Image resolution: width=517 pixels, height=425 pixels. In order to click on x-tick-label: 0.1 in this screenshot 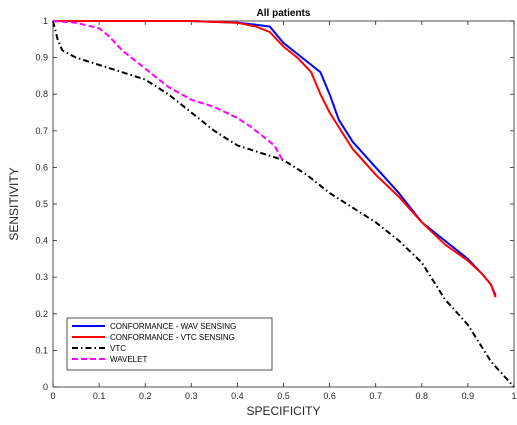, I will do `click(99, 396)`.